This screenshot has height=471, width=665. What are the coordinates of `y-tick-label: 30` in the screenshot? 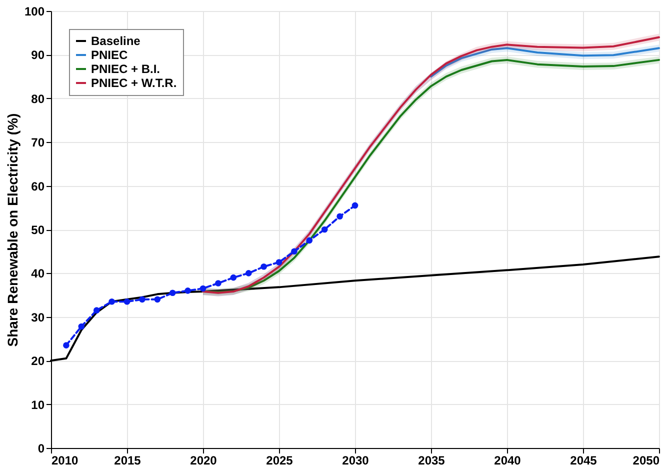 It's located at (38, 317).